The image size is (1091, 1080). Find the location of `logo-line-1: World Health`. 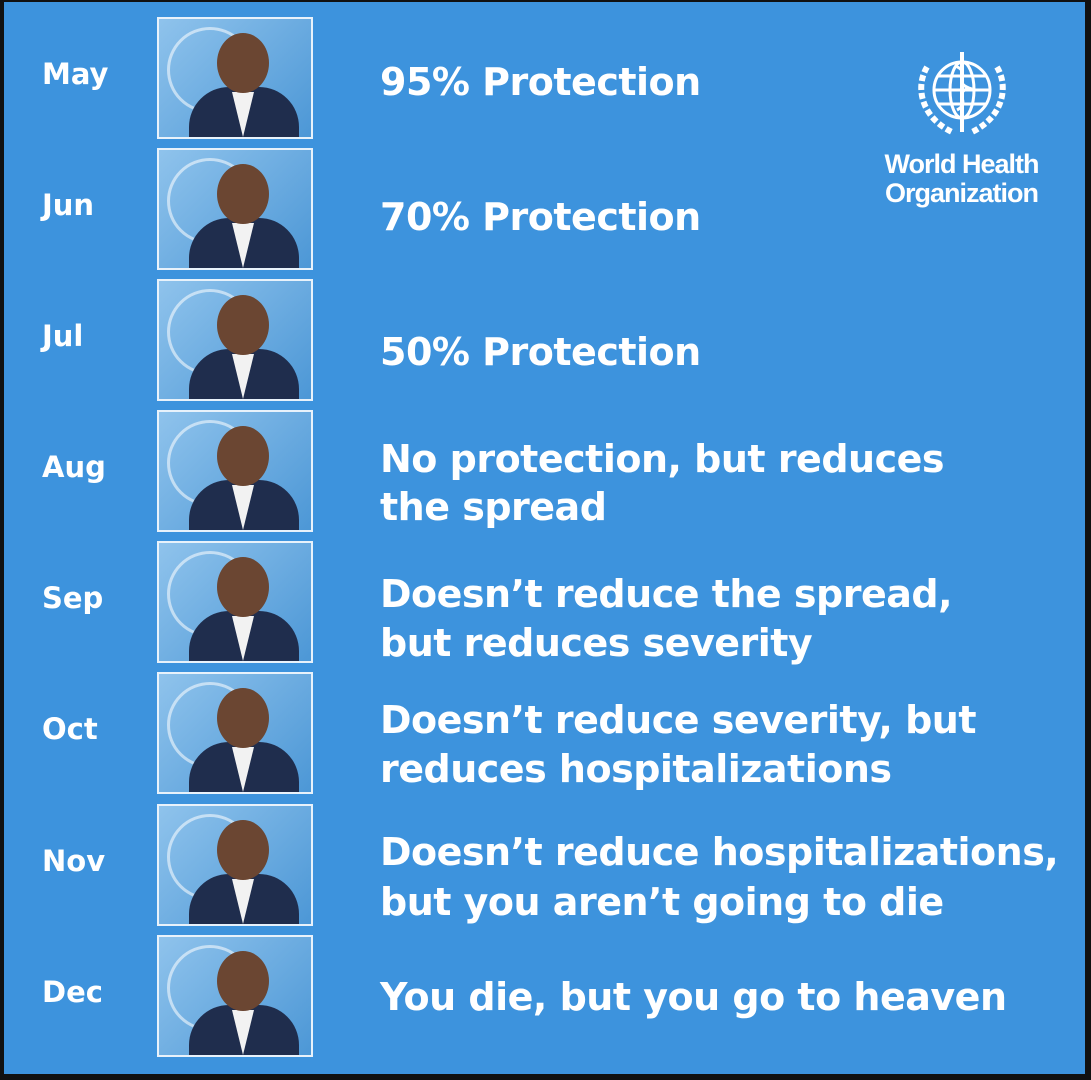

logo-line-1: World Health is located at coordinates (961, 164).